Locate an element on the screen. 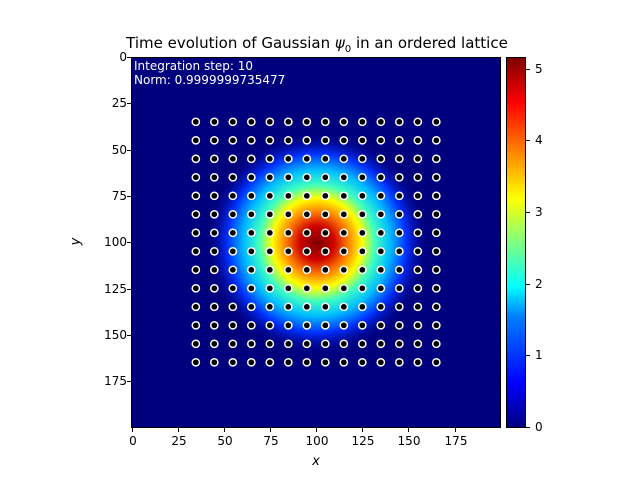 This screenshot has height=480, width=640. colorbar-tick-label: 4 is located at coordinates (539, 140).